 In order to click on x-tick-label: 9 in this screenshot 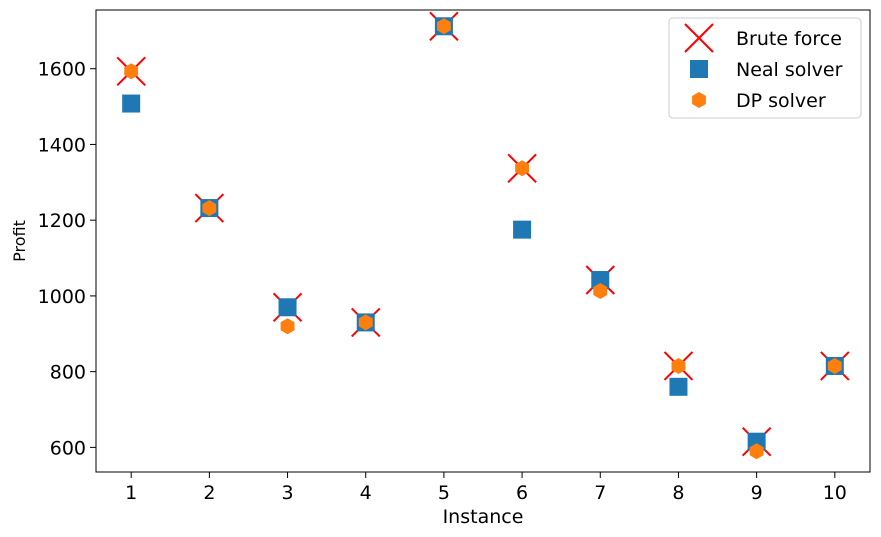, I will do `click(757, 493)`.